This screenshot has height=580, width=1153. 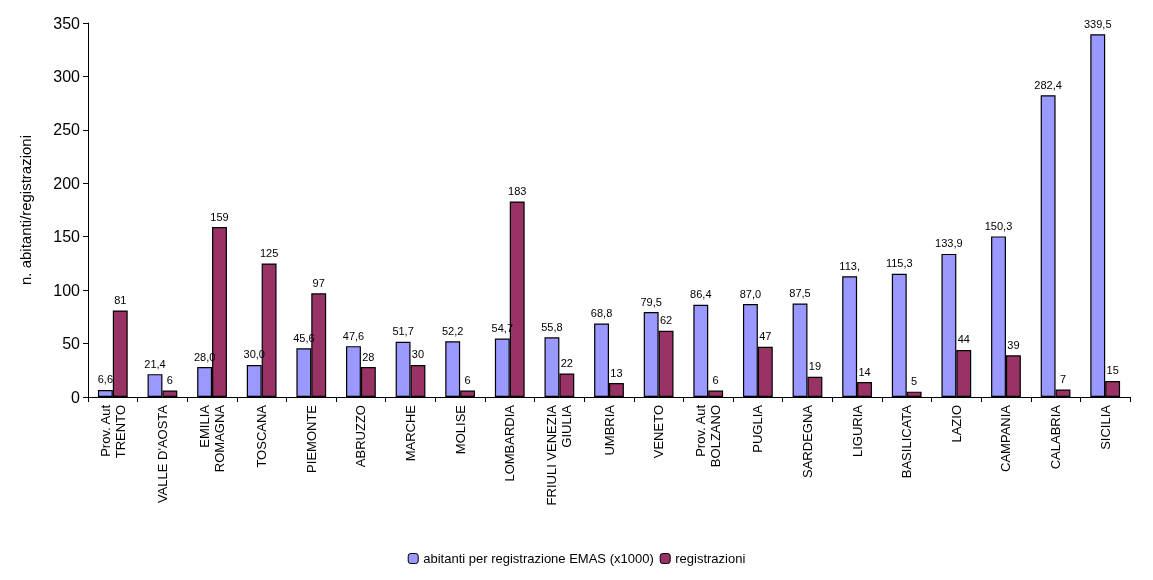 What do you see at coordinates (67, 23) in the screenshot?
I see `y-tick-label: 350` at bounding box center [67, 23].